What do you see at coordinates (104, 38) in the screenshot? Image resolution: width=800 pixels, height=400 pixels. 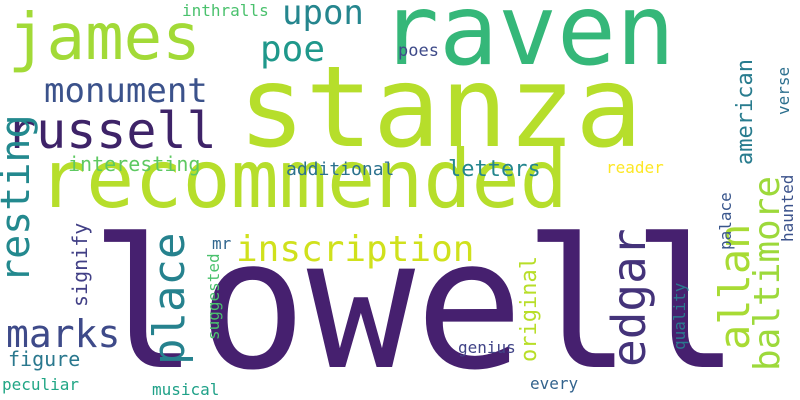 I see `word-james: james` at bounding box center [104, 38].